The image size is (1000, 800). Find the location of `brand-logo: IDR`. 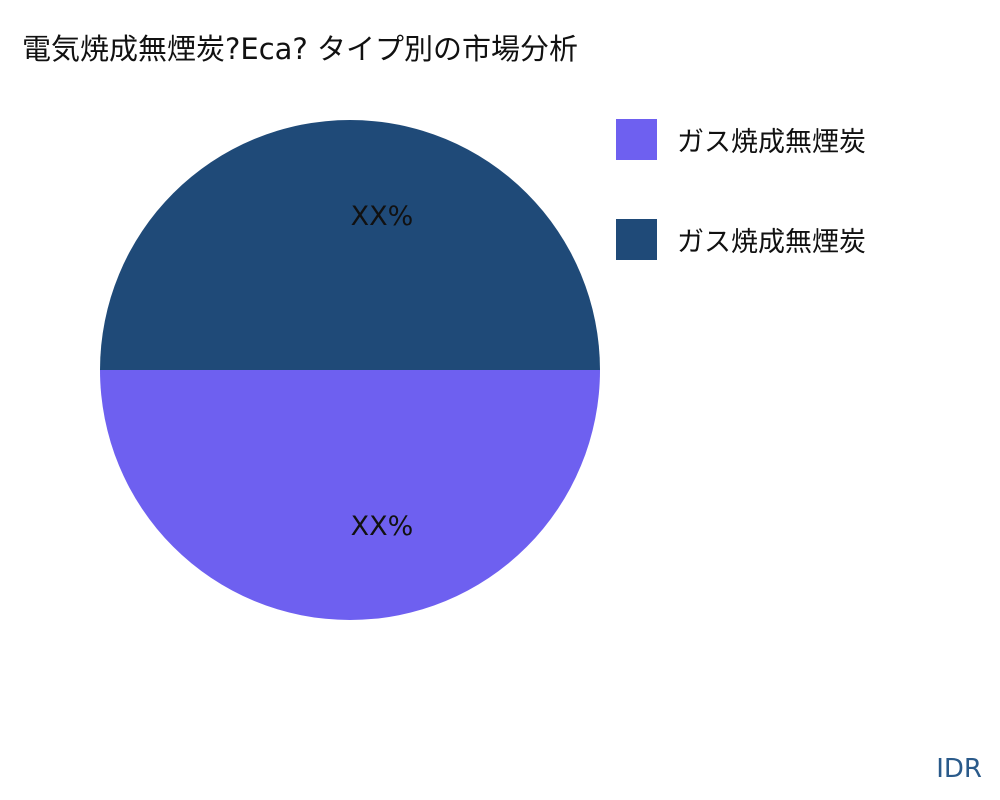

brand-logo: IDR is located at coordinates (959, 769).